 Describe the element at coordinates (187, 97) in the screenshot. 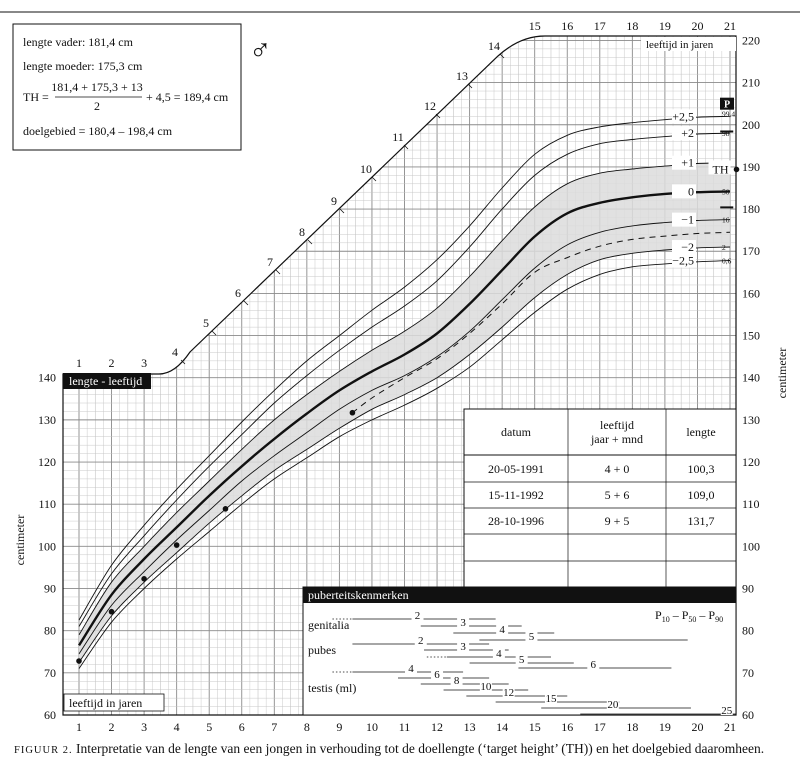

I see `info-th-result: + 4,5 = 189,4 cm` at that location.